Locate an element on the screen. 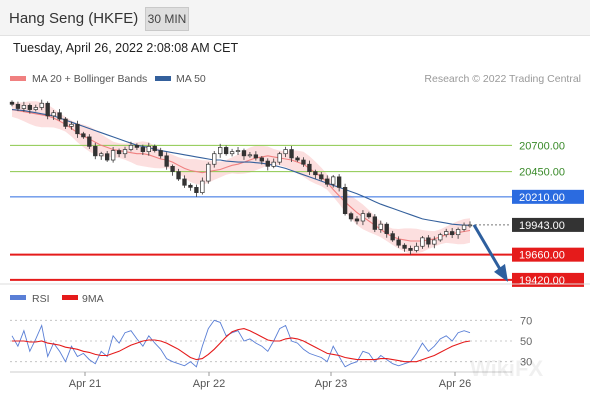 The height and width of the screenshot is (400, 590). timeframe-button: 30 MIN is located at coordinates (167, 19).